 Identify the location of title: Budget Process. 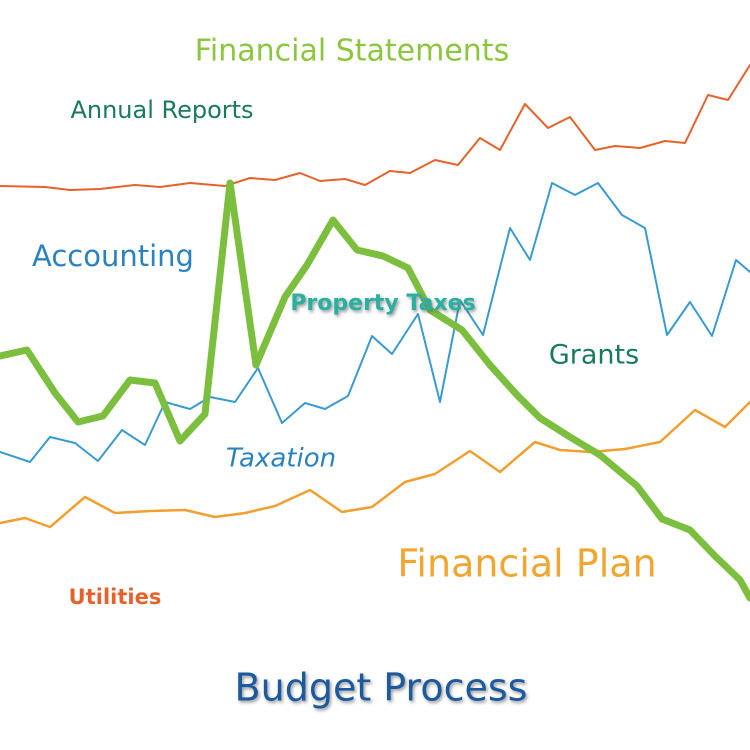
(381, 688).